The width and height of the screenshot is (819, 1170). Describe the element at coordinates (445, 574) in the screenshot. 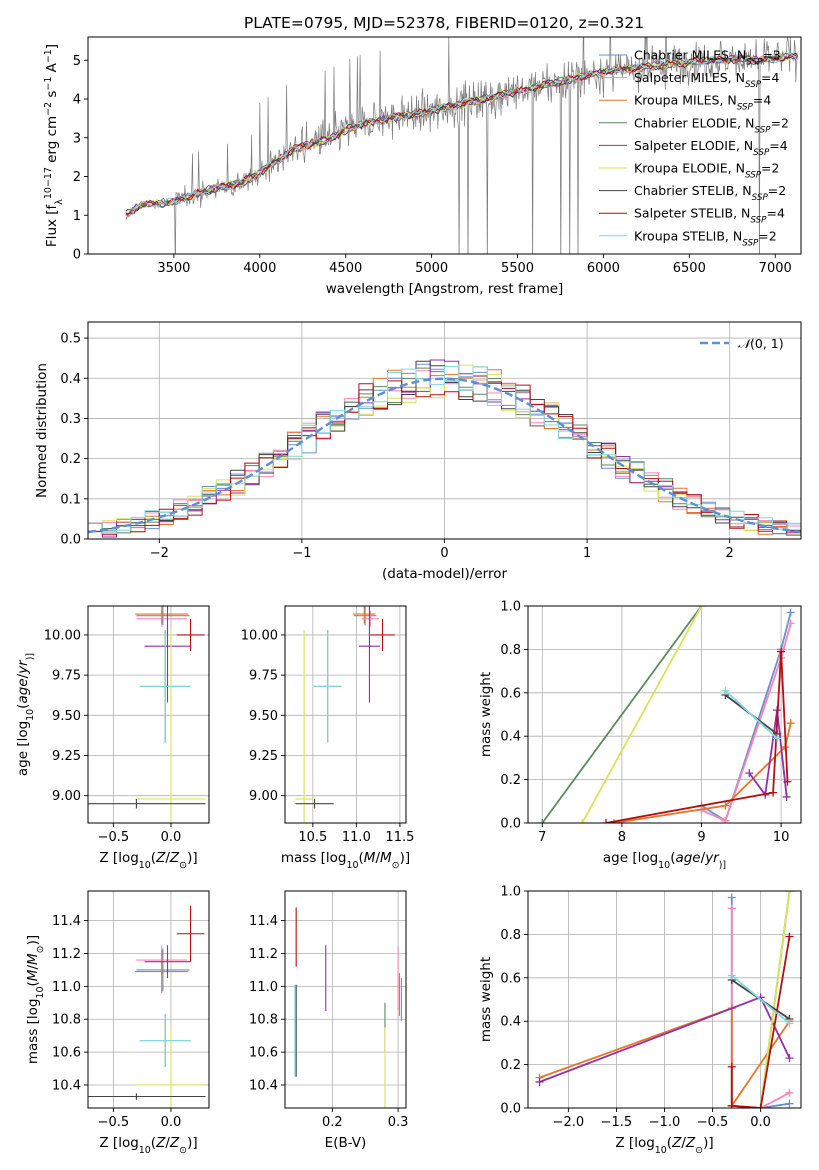

I see `x-axis-label: (data-model)/error` at that location.